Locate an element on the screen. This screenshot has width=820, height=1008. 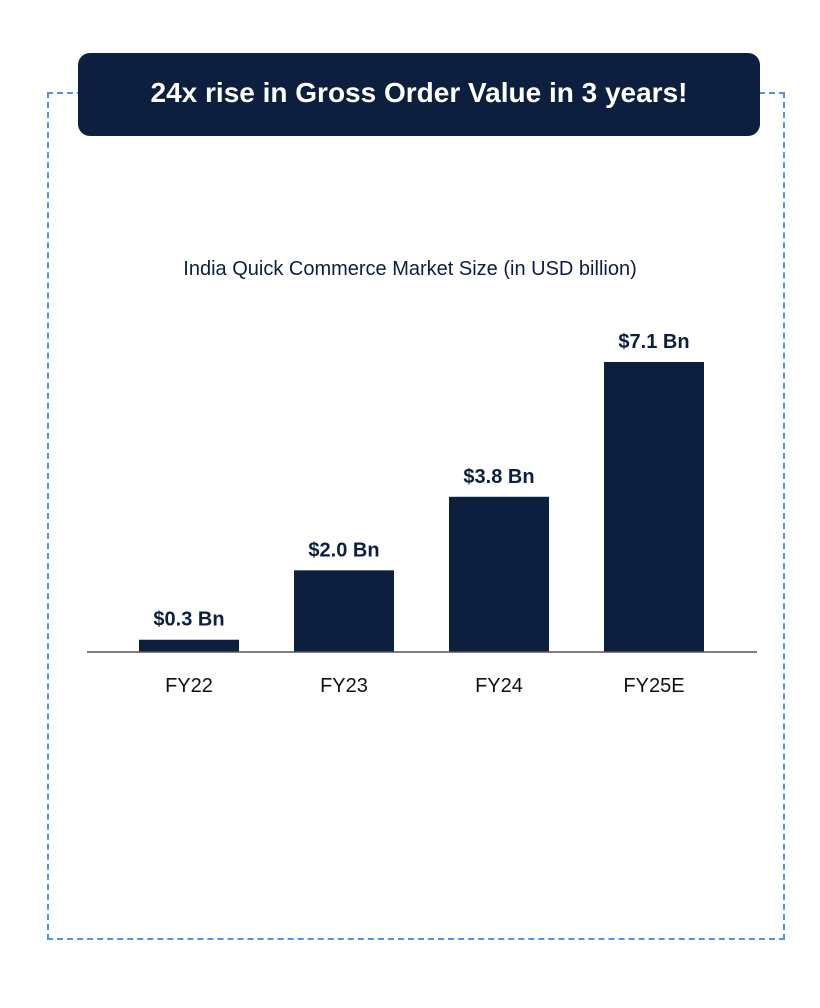
data-label-fy25e: $7.1 Bn is located at coordinates (653, 342).